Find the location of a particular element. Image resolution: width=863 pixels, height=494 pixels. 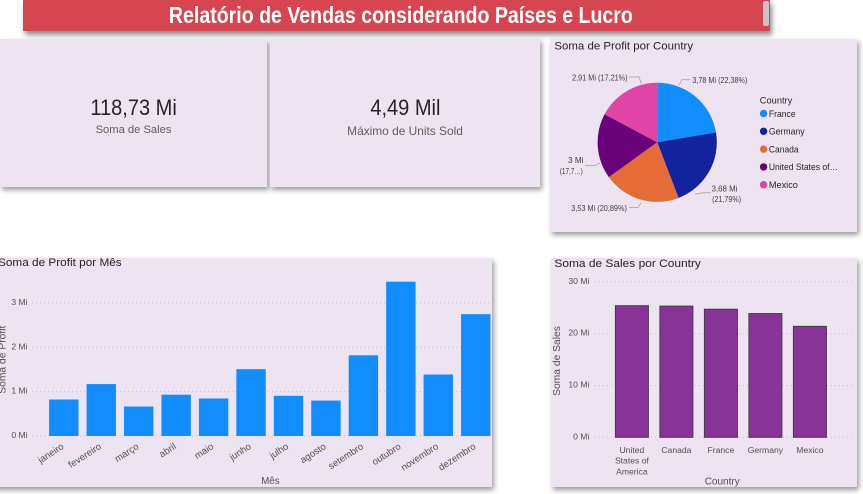

svg-text: dezembro is located at coordinates (457, 457).